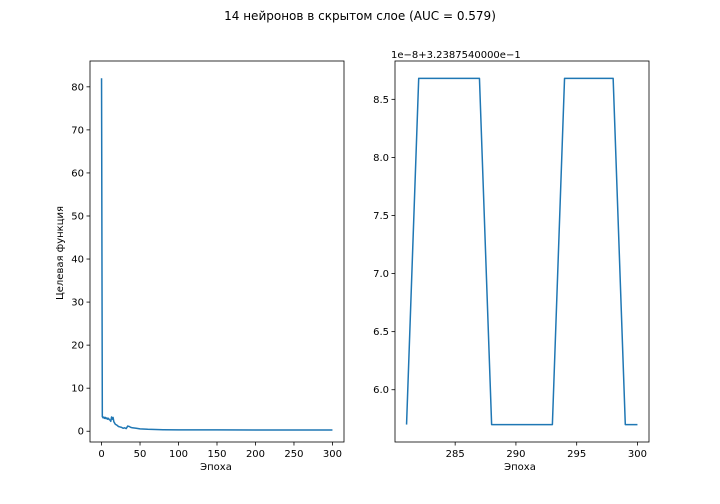  I want to click on left-x-tick-label: 300, so click(332, 454).